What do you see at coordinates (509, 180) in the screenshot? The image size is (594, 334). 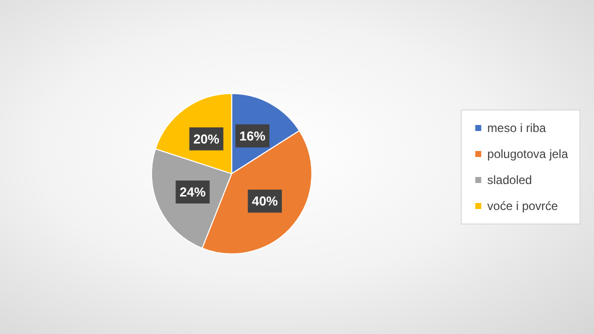 I see `legend-label: sladoled` at bounding box center [509, 180].